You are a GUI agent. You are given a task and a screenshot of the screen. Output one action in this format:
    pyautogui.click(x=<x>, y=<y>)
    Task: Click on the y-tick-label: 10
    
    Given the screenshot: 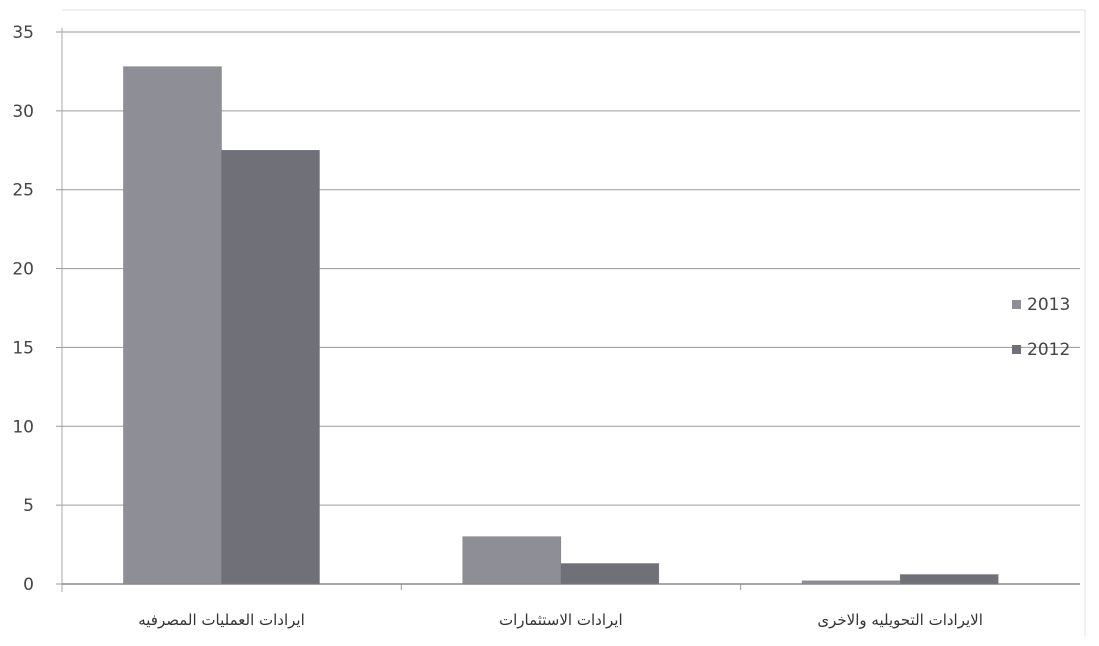 What is the action you would take?
    pyautogui.click(x=23, y=427)
    